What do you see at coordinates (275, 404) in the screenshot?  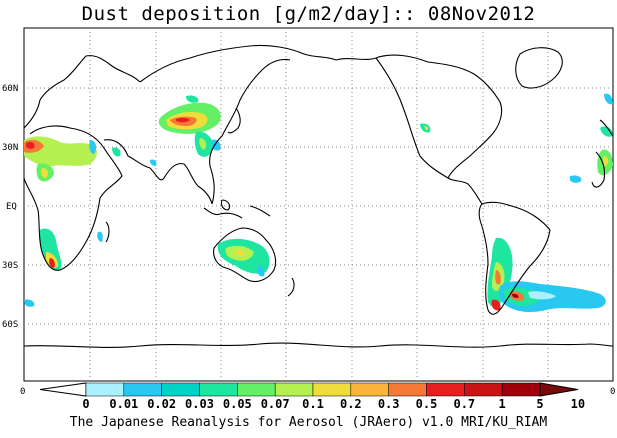 I see `colorbar-label: 0.07` at bounding box center [275, 404].